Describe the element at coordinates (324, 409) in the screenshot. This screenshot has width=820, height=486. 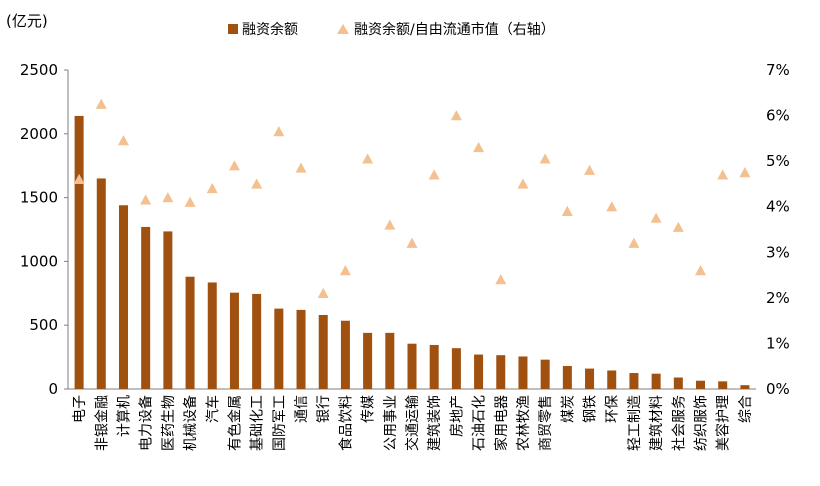
I see `category-label: 银行` at that location.